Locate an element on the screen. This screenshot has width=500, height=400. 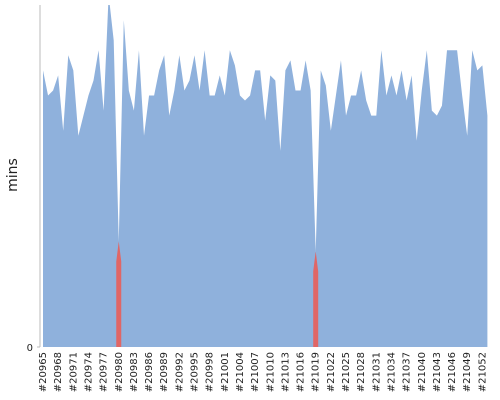
x-tick-label: #21013 is located at coordinates (285, 372).